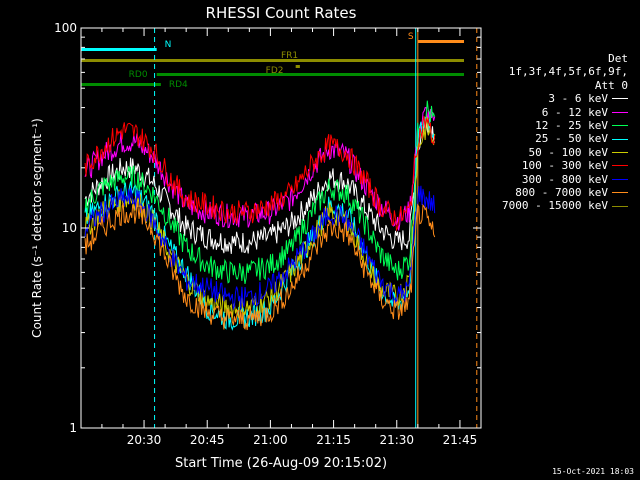 The image size is (640, 480). What do you see at coordinates (281, 13) in the screenshot?
I see `chart-title: RHESSI Count Rates` at bounding box center [281, 13].